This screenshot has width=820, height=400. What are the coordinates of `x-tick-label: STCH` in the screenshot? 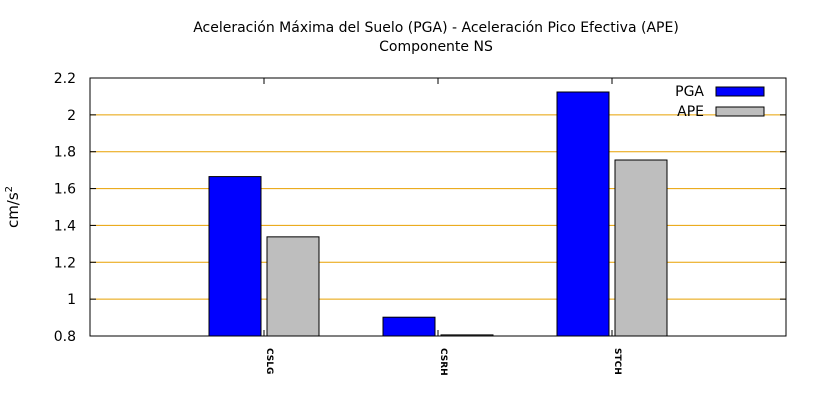 It's located at (617, 361).